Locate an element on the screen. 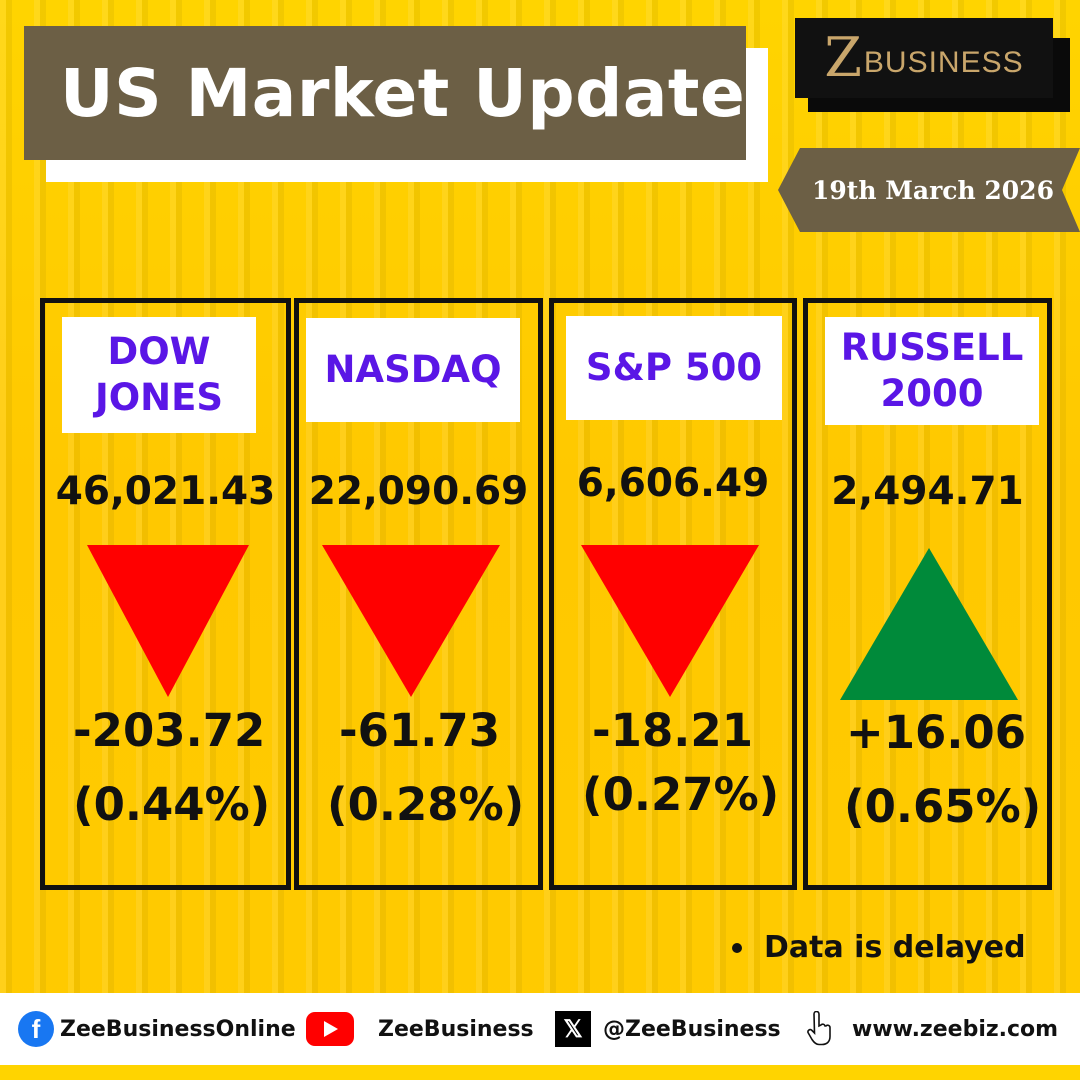 Image resolution: width=1080 pixels, height=1080 pixels. title-banner: US Market Update is located at coordinates (385, 93).